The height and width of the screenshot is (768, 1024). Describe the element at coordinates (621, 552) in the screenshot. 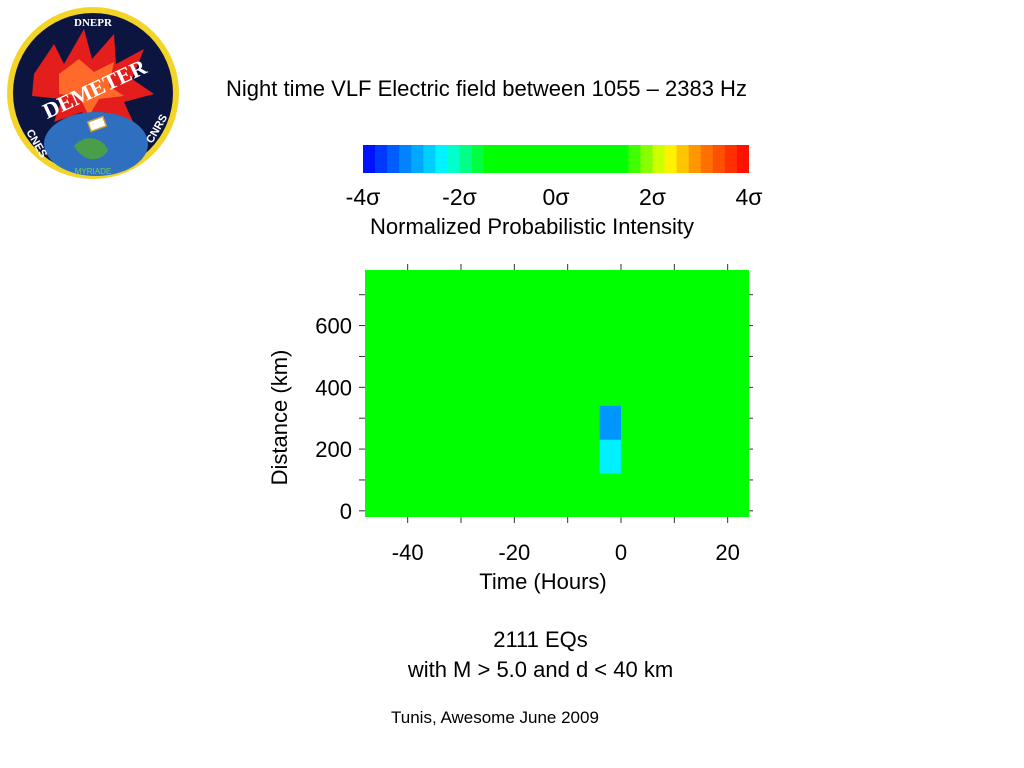

I see `x-tick-label: 0` at that location.